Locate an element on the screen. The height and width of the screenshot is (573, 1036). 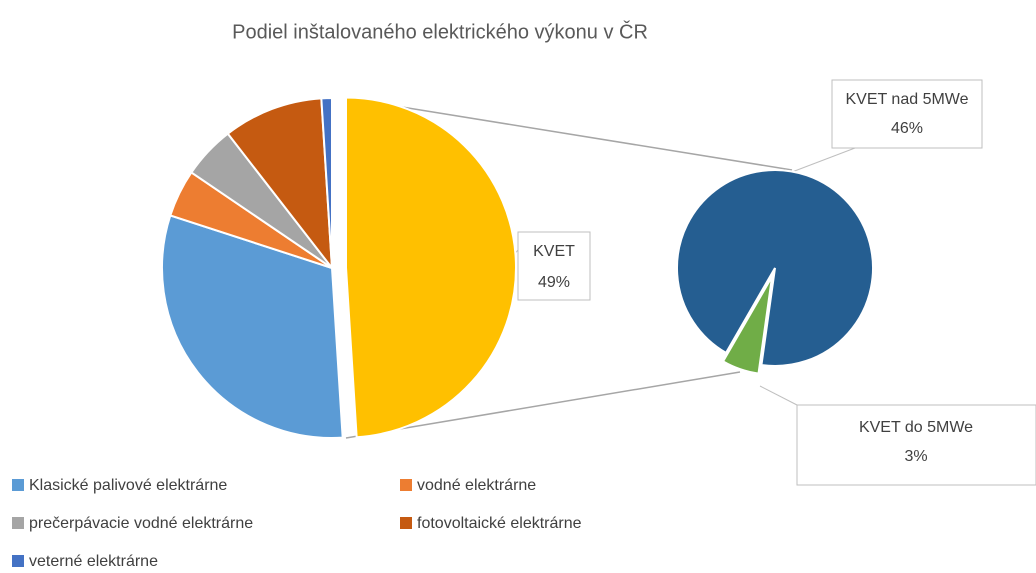
legend-label: prečerpávacie vodné elektrárne is located at coordinates (141, 523).